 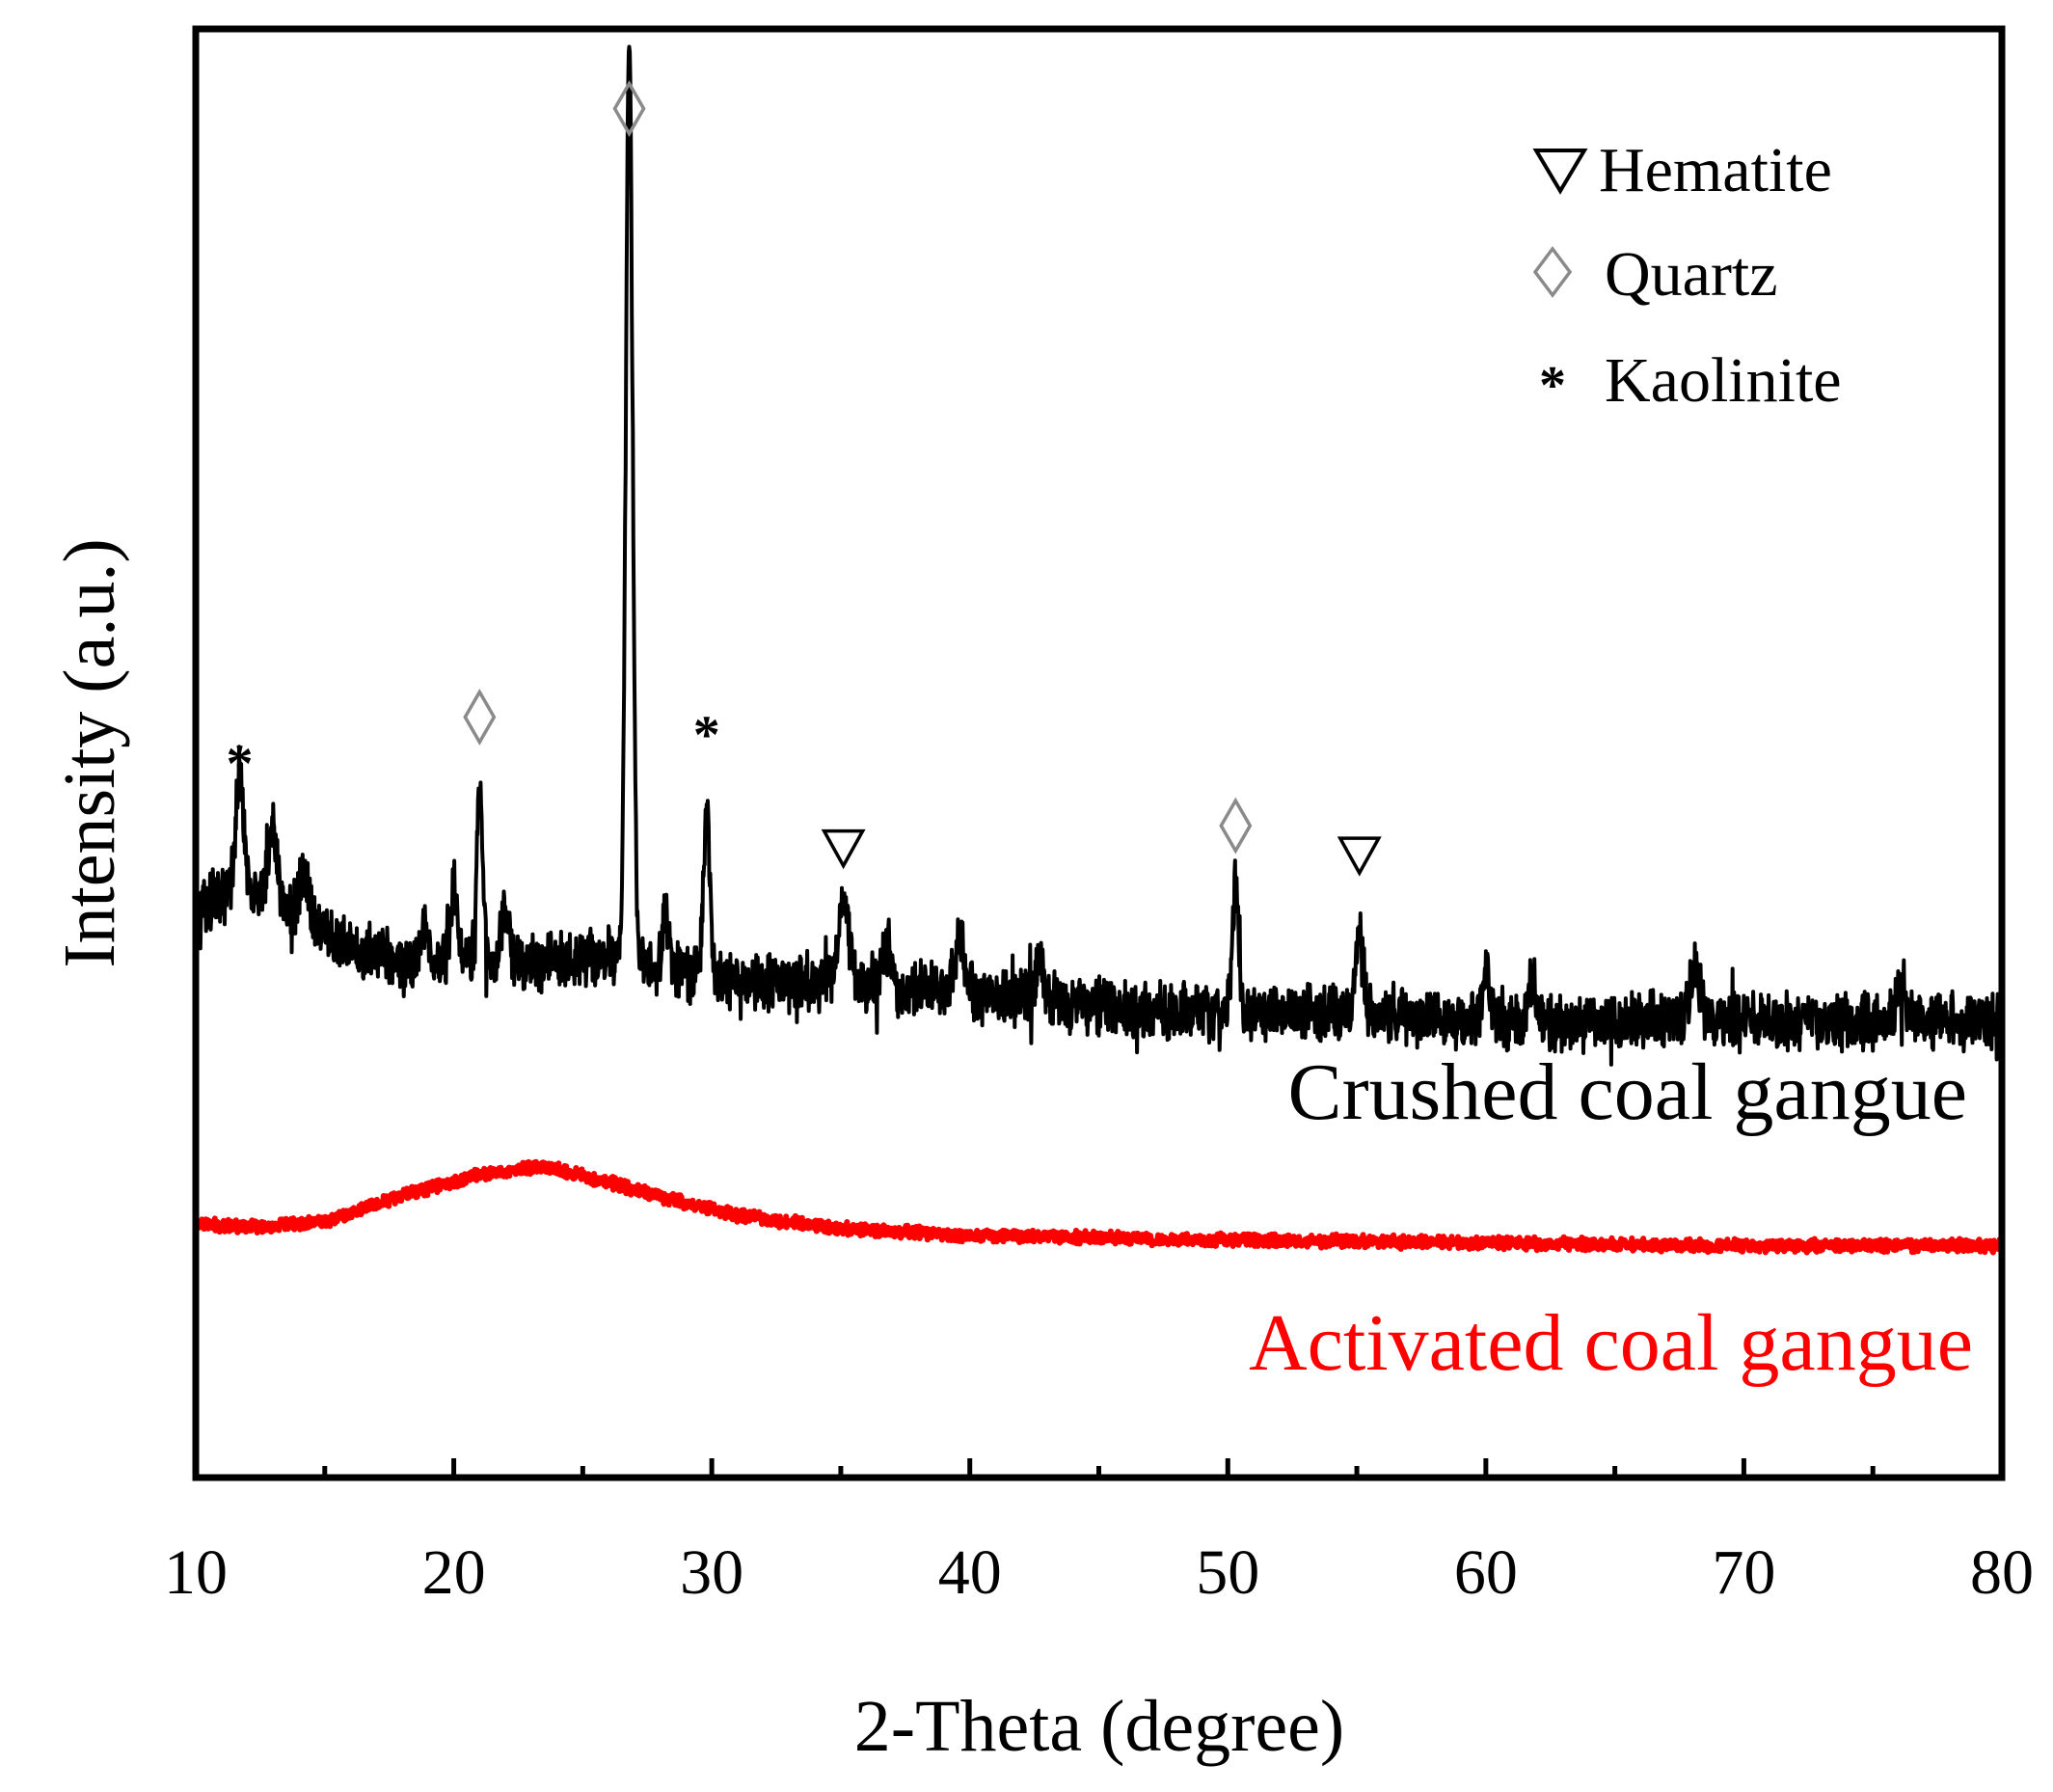 I want to click on hematite-legend-marker, so click(x=1560, y=172).